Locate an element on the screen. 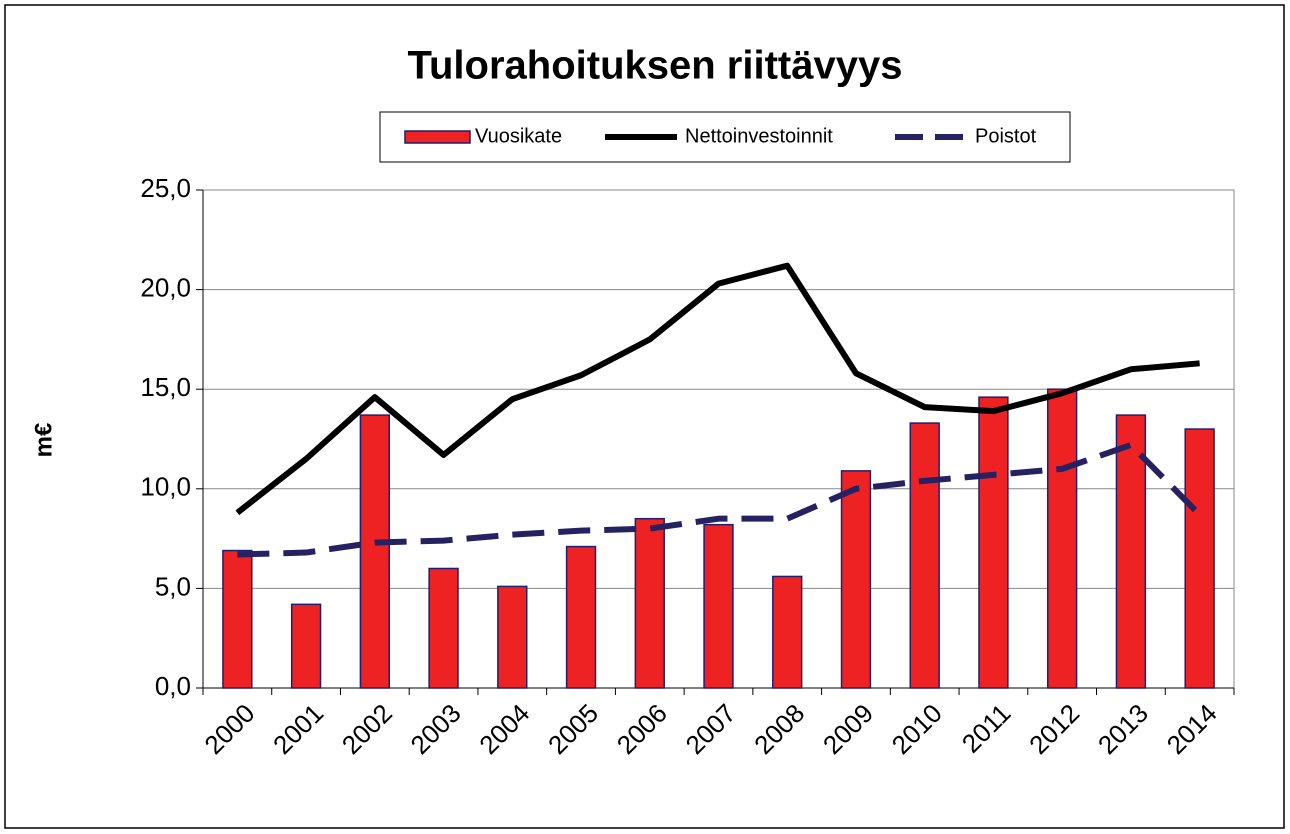  y-tick-label: 10,0 is located at coordinates (165, 487).